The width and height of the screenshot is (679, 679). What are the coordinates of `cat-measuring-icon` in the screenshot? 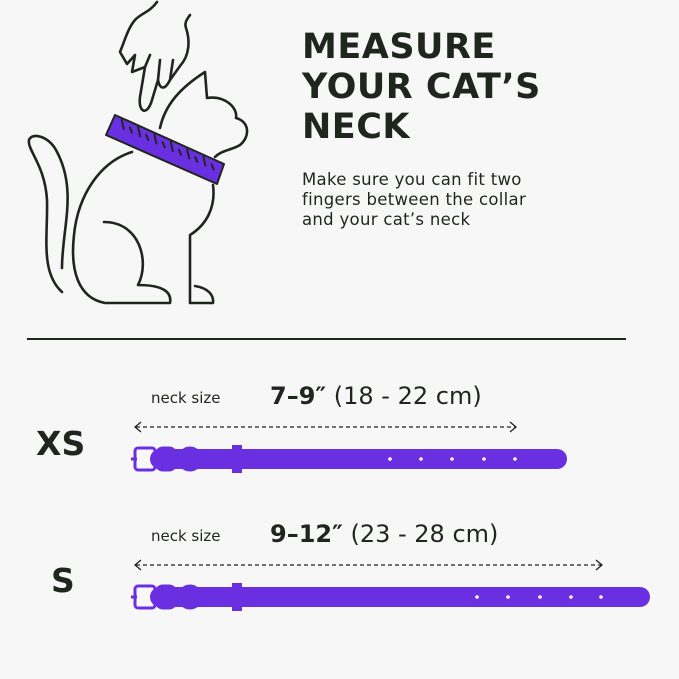 It's located at (138, 152).